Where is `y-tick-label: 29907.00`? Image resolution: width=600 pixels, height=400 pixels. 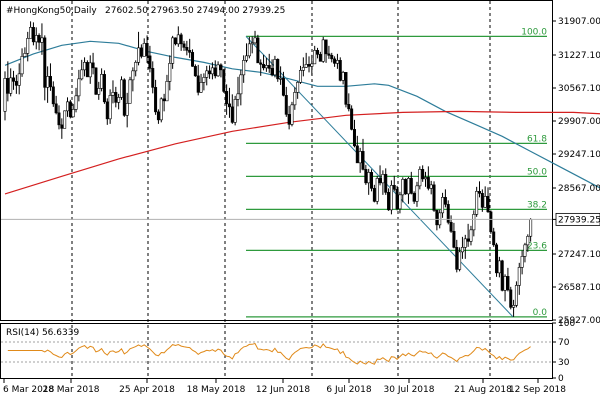 y-tick-label: 29907.00 is located at coordinates (579, 122).